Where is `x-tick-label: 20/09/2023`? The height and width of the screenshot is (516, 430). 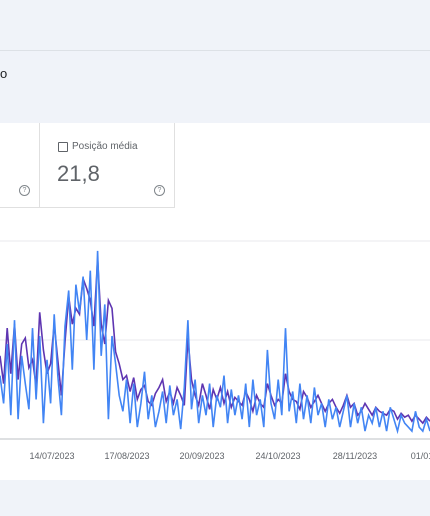
x-tick-label: 20/09/2023 is located at coordinates (201, 456).